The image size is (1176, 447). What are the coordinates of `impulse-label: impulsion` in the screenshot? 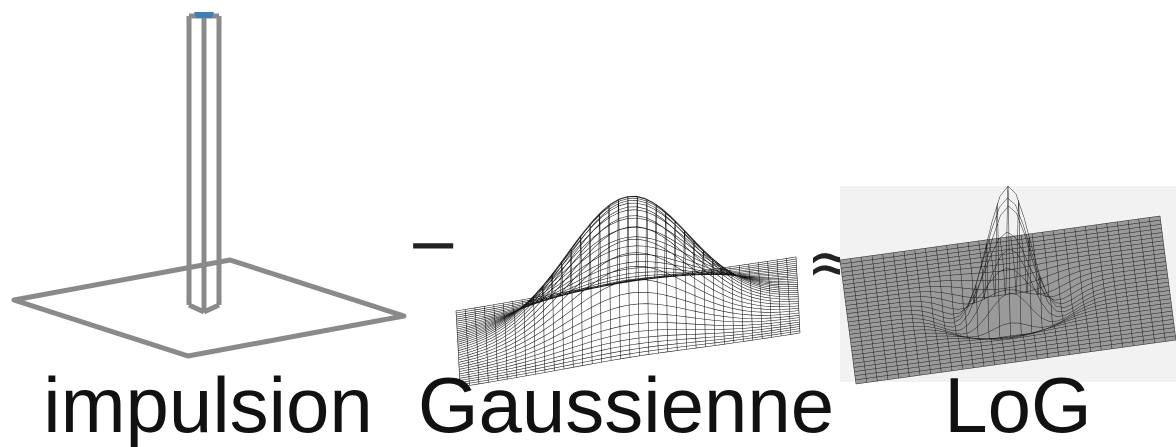 It's located at (207, 404).